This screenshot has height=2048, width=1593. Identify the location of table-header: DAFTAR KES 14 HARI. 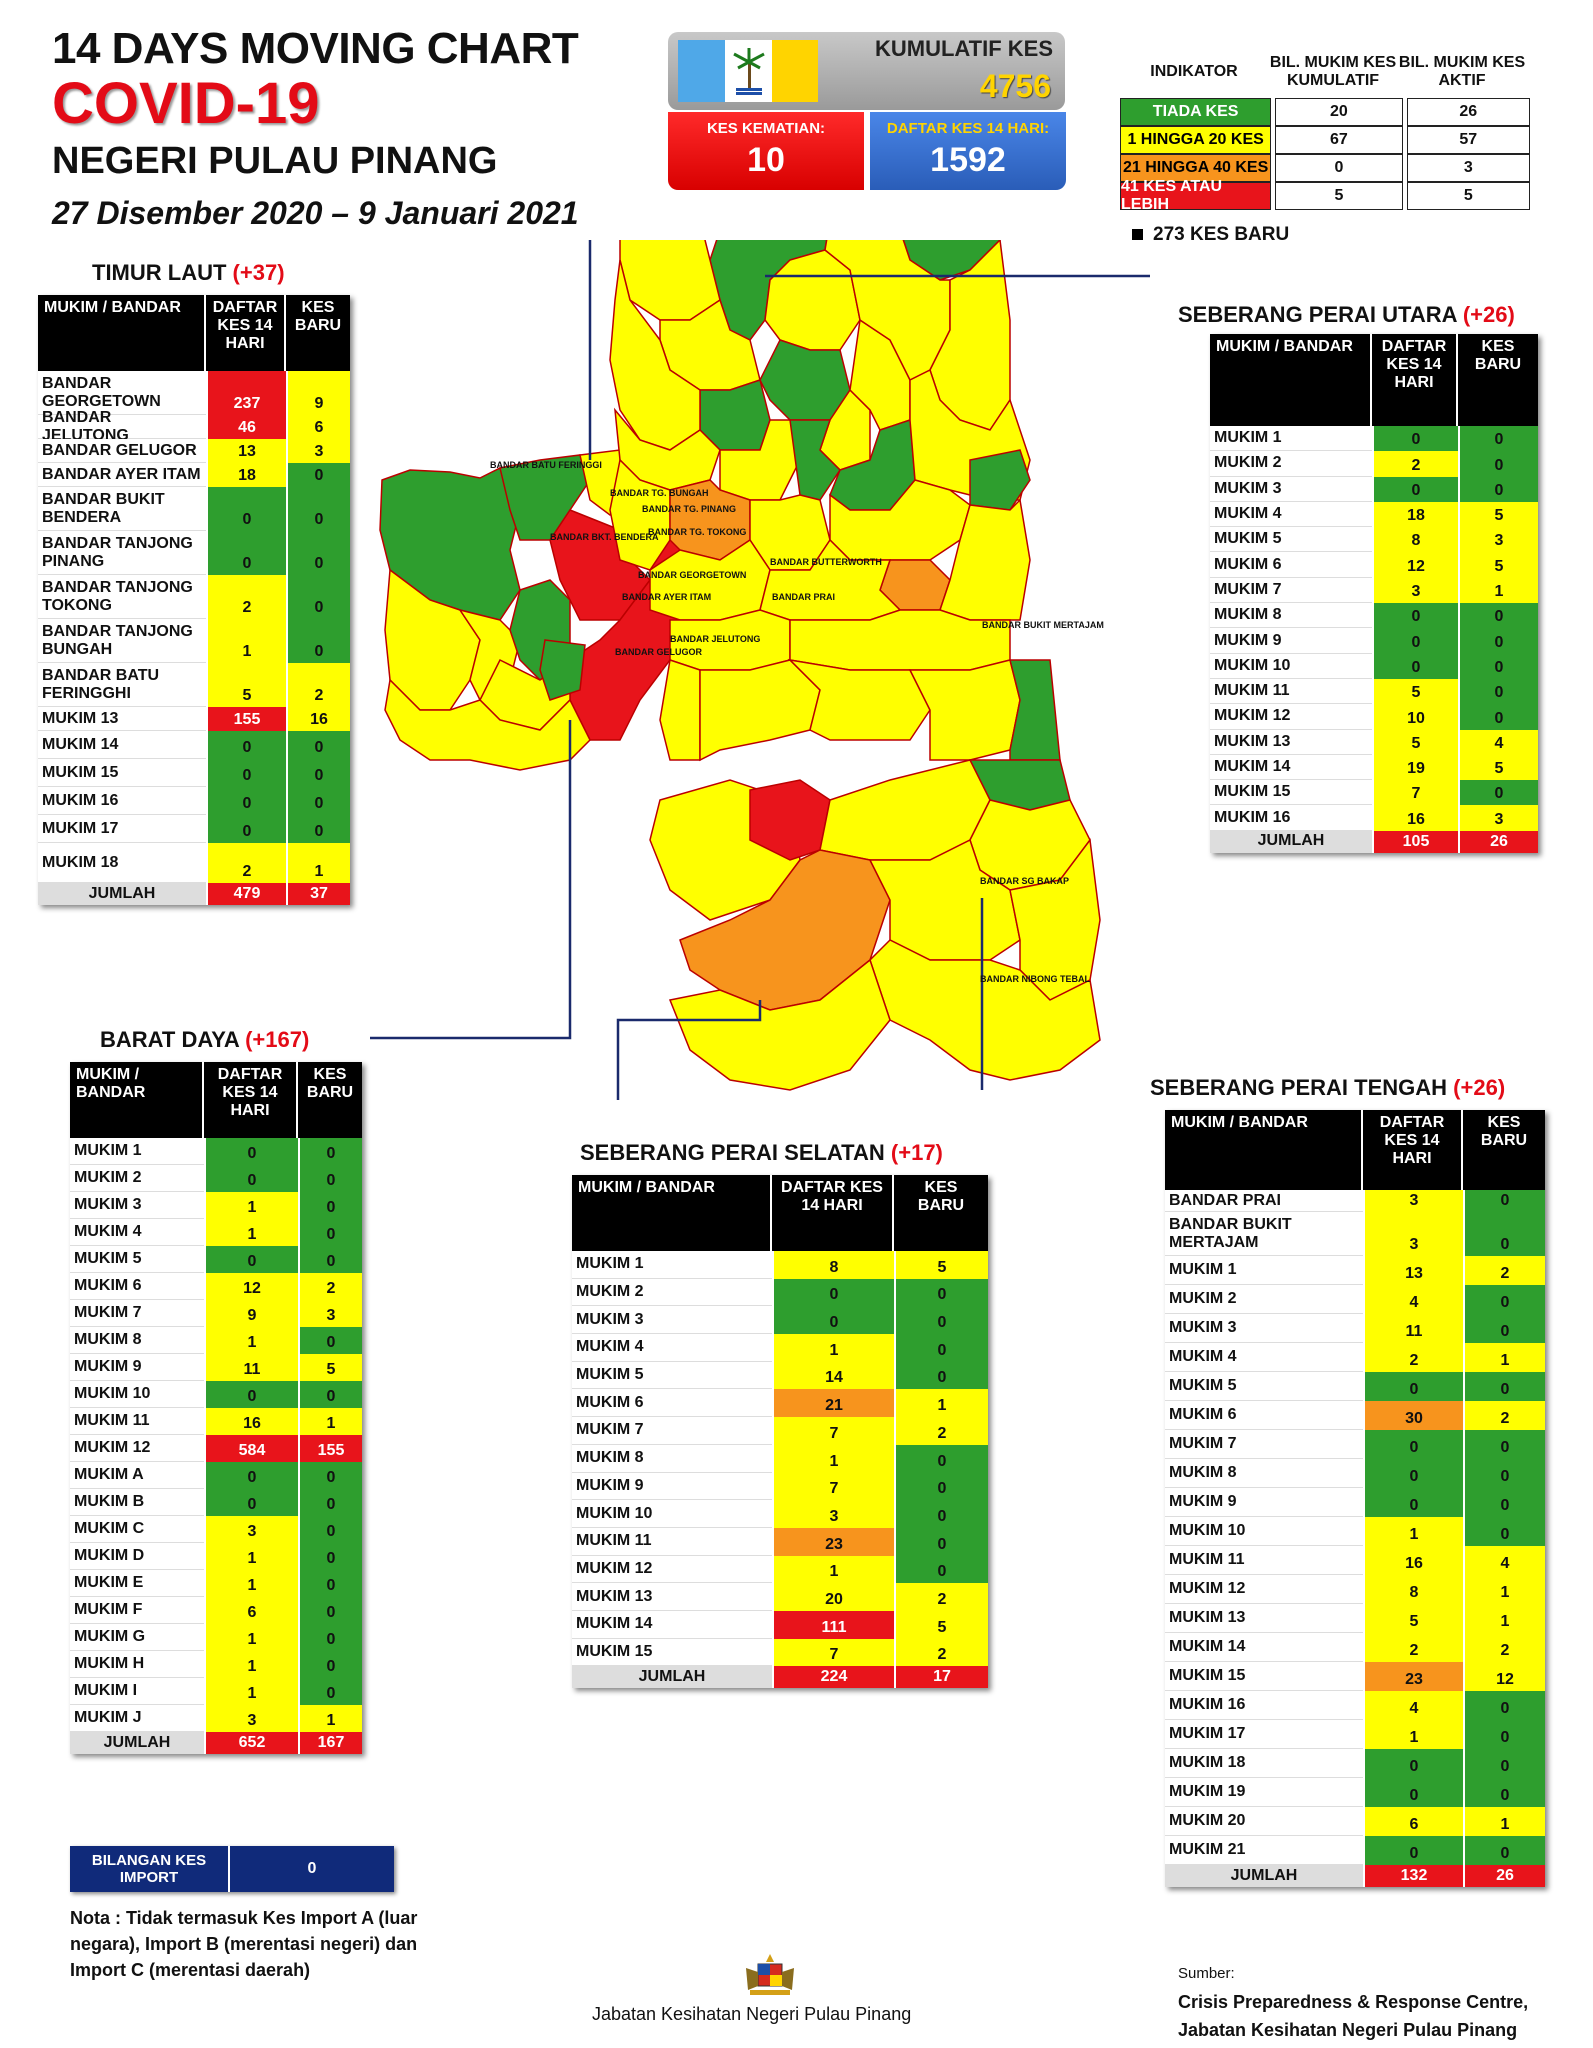
(1415, 380).